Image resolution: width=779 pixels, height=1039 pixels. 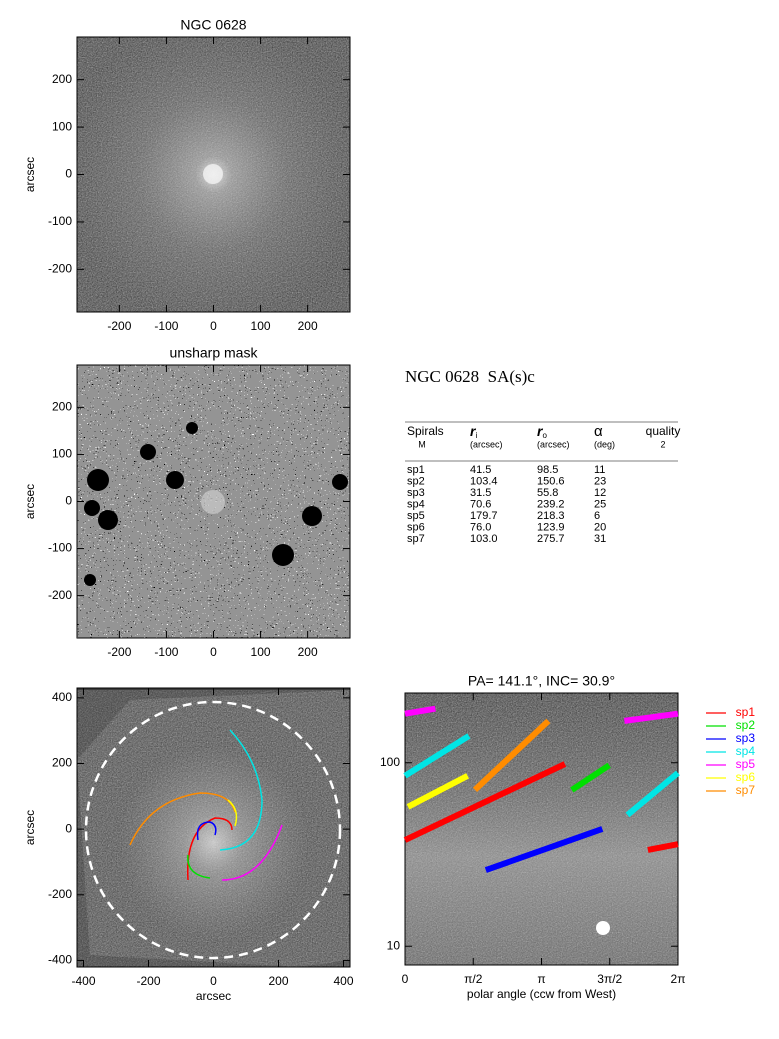 I want to click on table-cell: sp7, so click(x=416, y=539).